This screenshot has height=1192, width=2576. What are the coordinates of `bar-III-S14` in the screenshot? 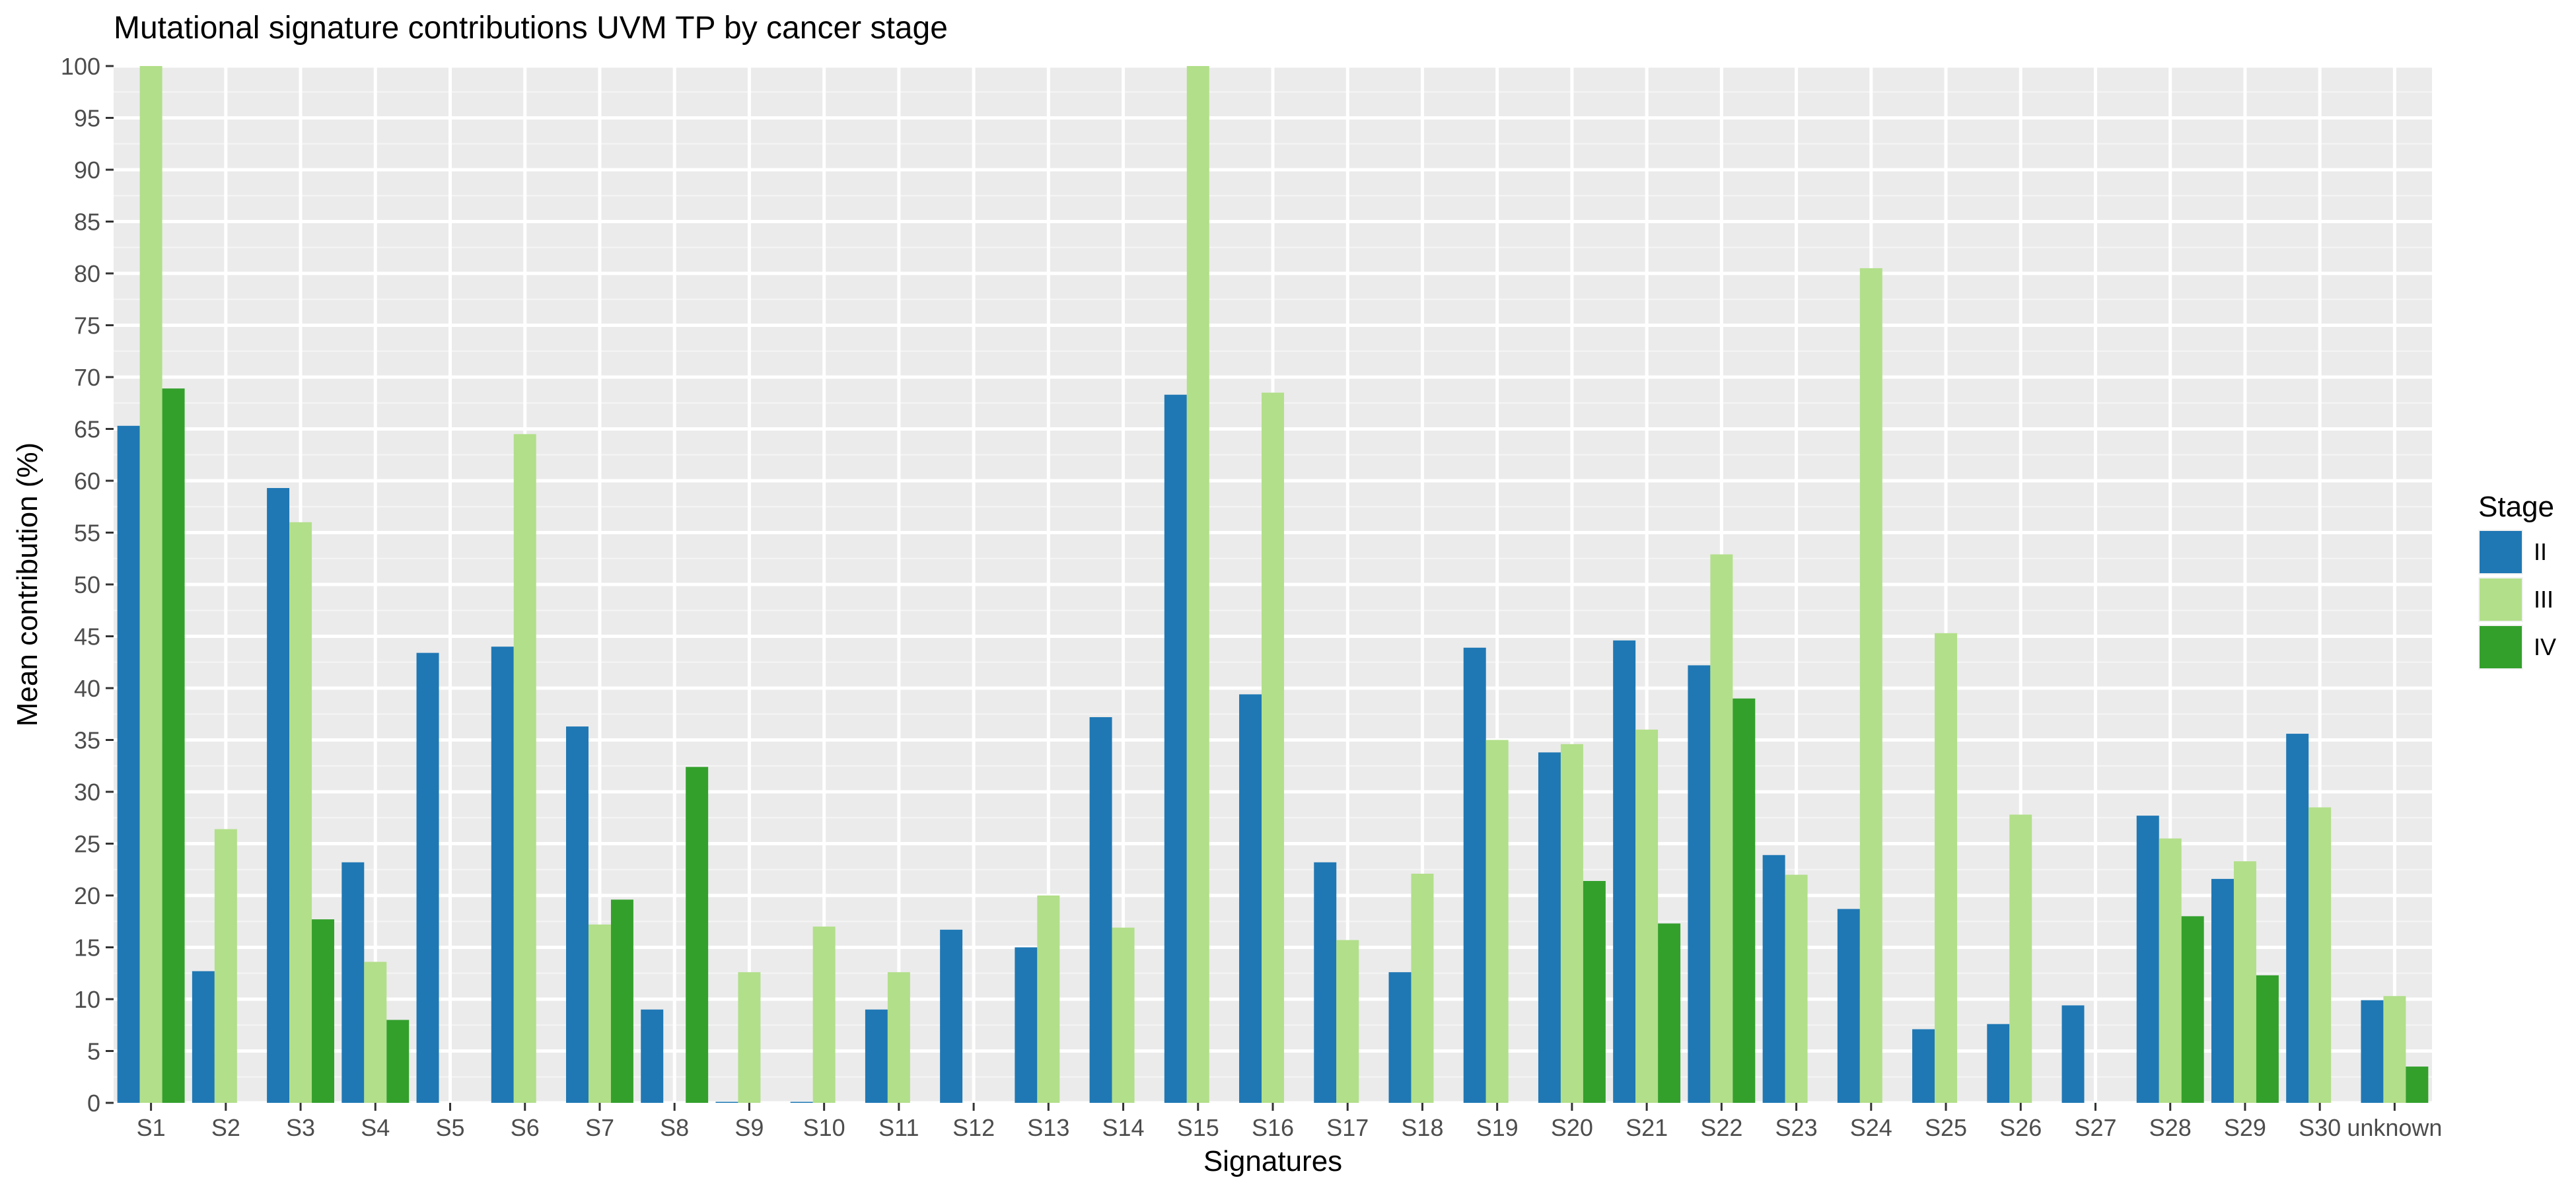 It's located at (1123, 1015).